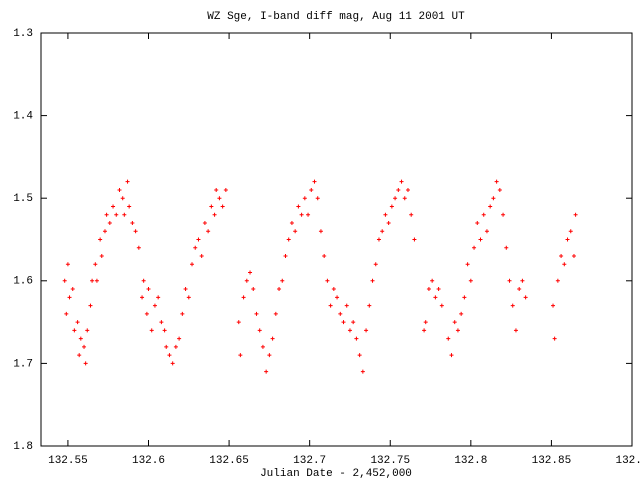 The height and width of the screenshot is (480, 640). What do you see at coordinates (23, 282) in the screenshot?
I see `y-tick-label: 1.6` at bounding box center [23, 282].